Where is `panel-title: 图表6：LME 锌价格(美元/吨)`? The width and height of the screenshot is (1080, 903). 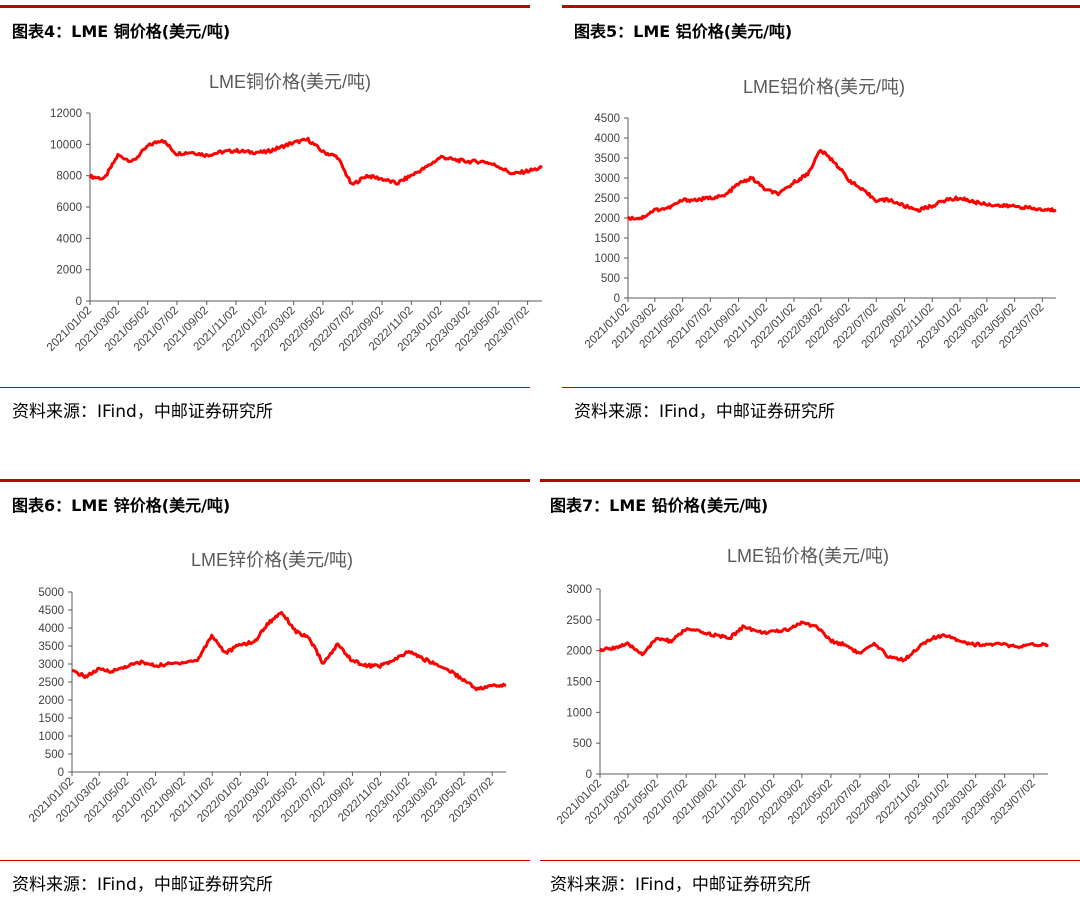 panel-title: 图表6：LME 锌价格(美元/吨) is located at coordinates (121, 505).